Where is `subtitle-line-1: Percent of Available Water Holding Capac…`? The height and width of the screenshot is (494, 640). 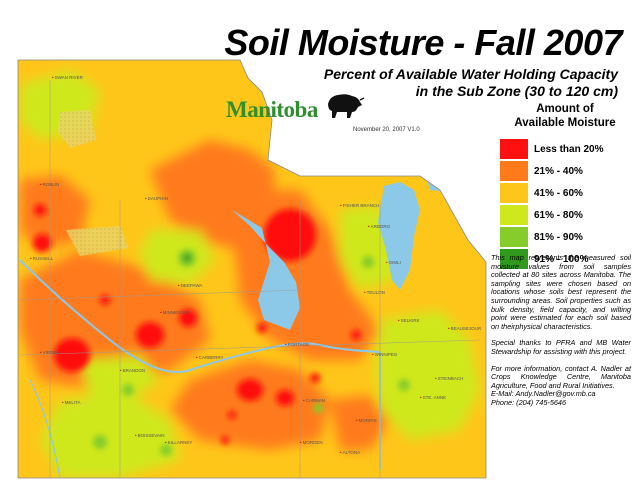
subtitle-line-1: Percent of Available Water Holding Capac… is located at coordinates (470, 74).